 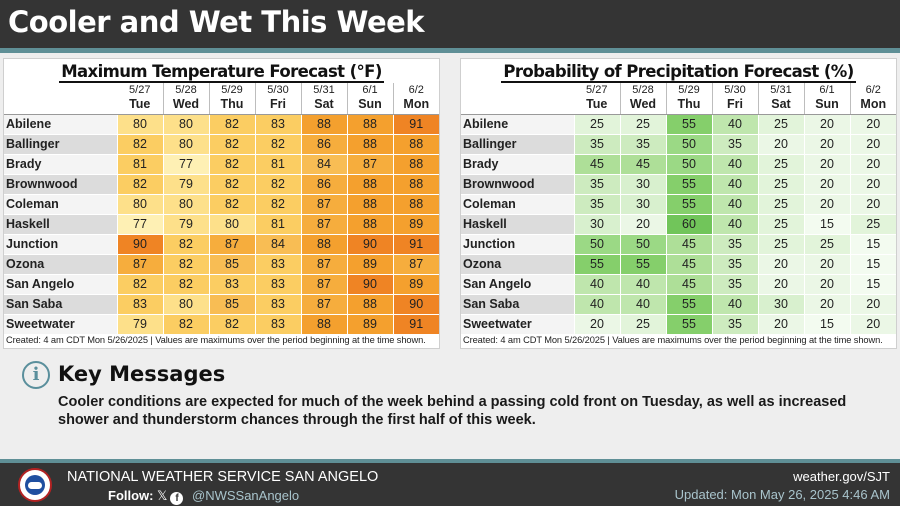 I want to click on social-handle: @NWSSanAngelo, so click(x=246, y=495).